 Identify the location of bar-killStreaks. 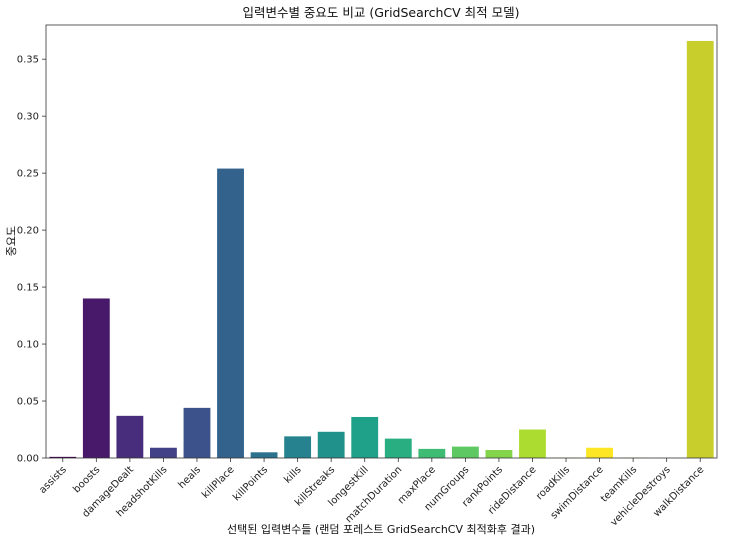
(331, 444).